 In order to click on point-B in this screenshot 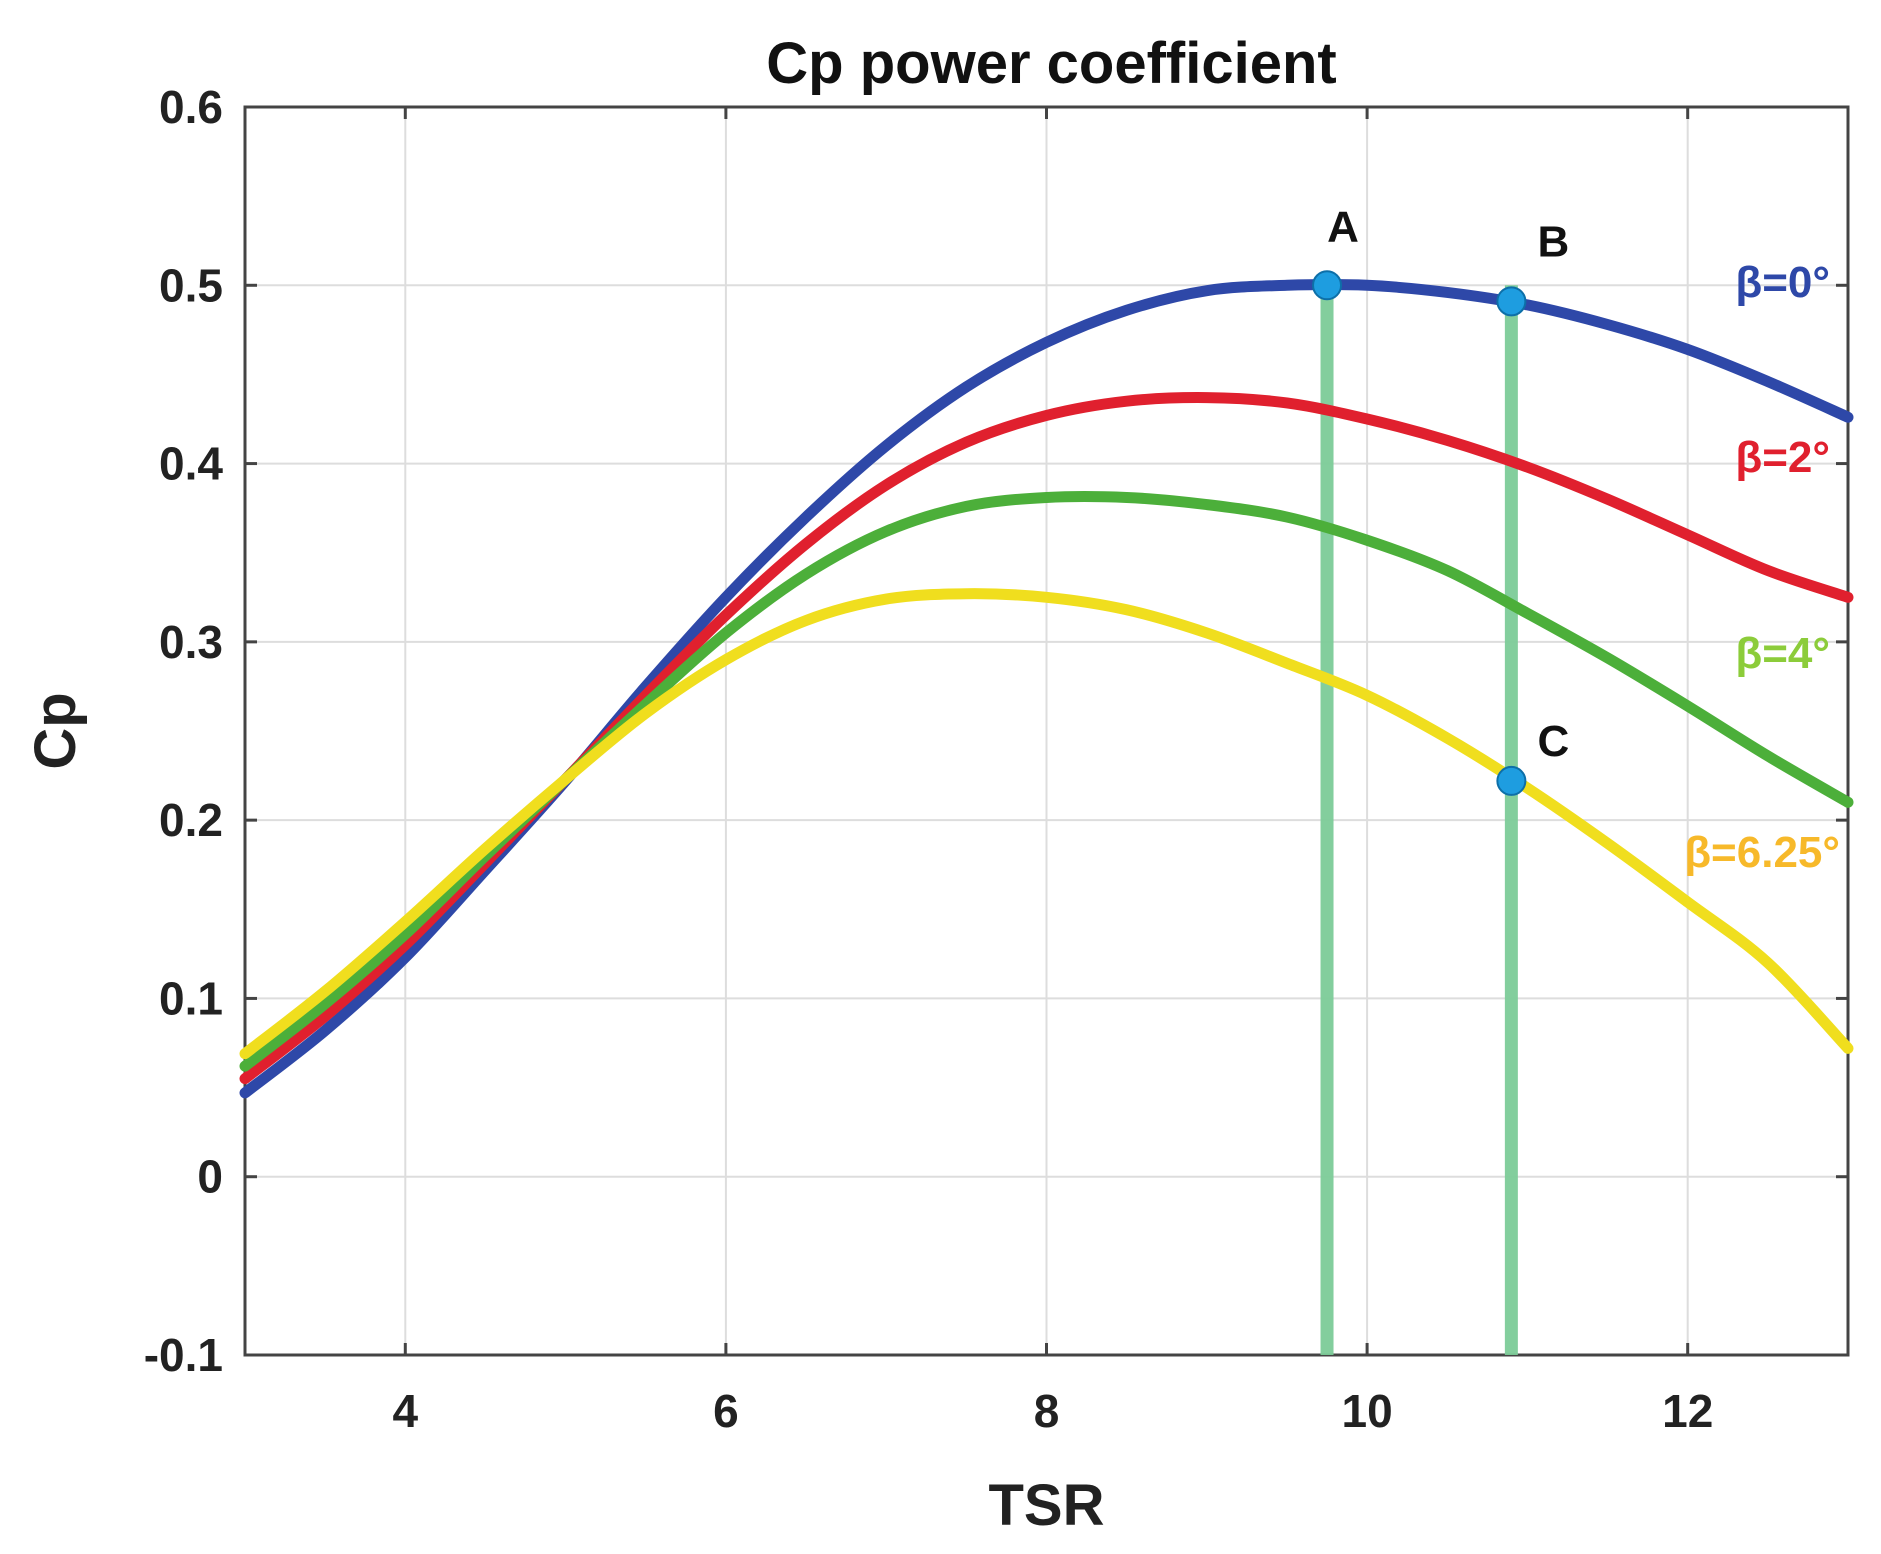, I will do `click(1511, 301)`.